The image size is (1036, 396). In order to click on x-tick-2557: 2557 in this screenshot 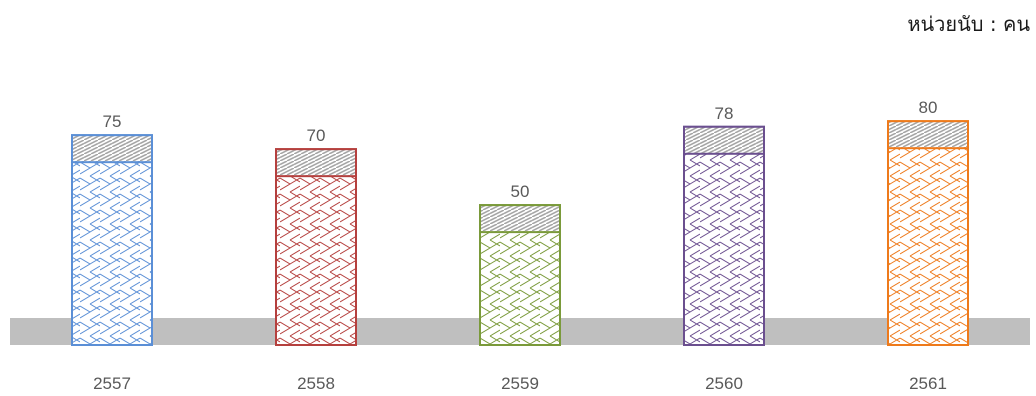, I will do `click(112, 383)`.